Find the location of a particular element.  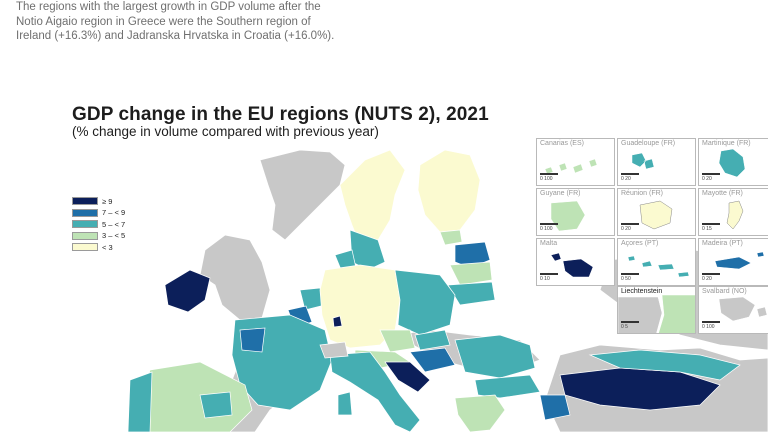

region-poland is located at coordinates (425, 302).